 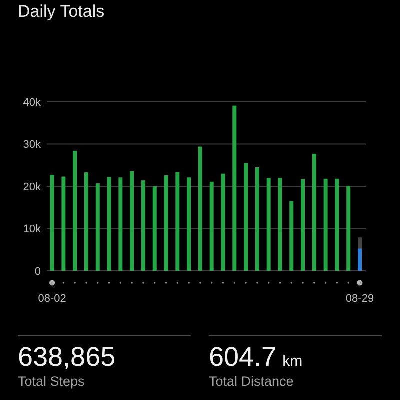 What do you see at coordinates (32, 102) in the screenshot?
I see `y-tick-label: 40k` at bounding box center [32, 102].